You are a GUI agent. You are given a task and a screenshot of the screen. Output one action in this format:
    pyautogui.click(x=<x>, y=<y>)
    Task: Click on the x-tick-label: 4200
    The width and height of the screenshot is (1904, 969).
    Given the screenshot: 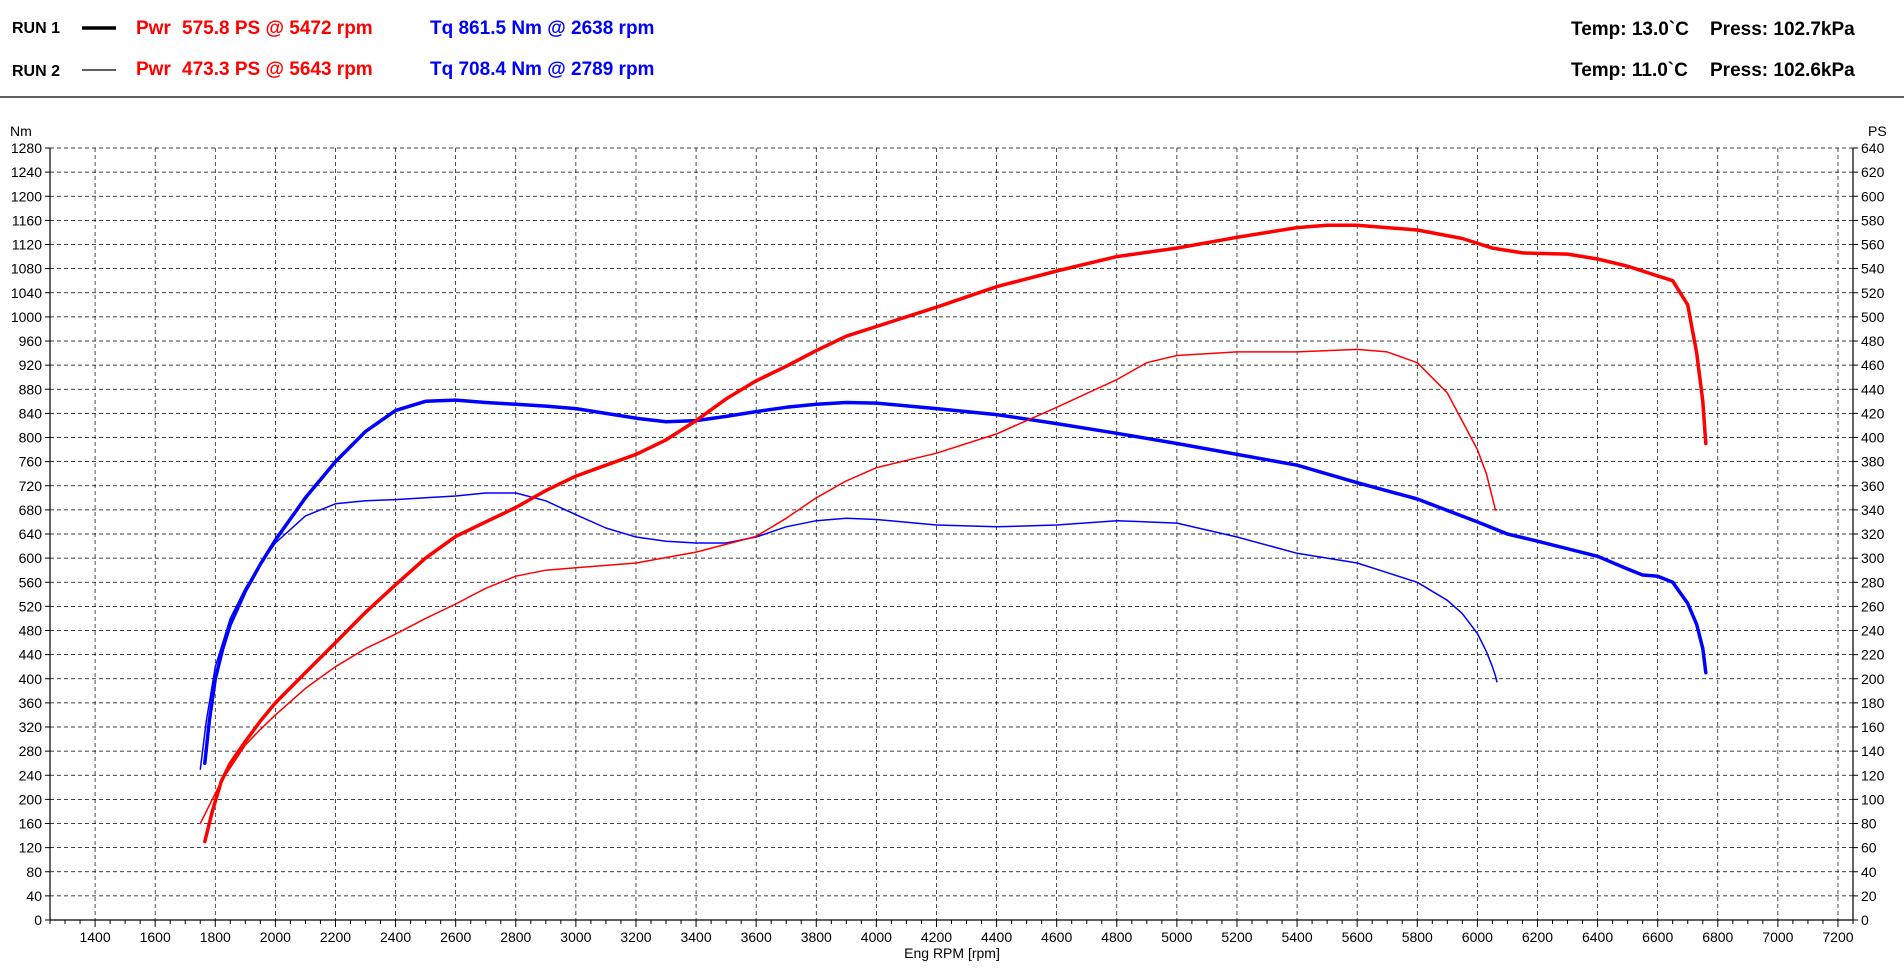 What is the action you would take?
    pyautogui.click(x=936, y=937)
    